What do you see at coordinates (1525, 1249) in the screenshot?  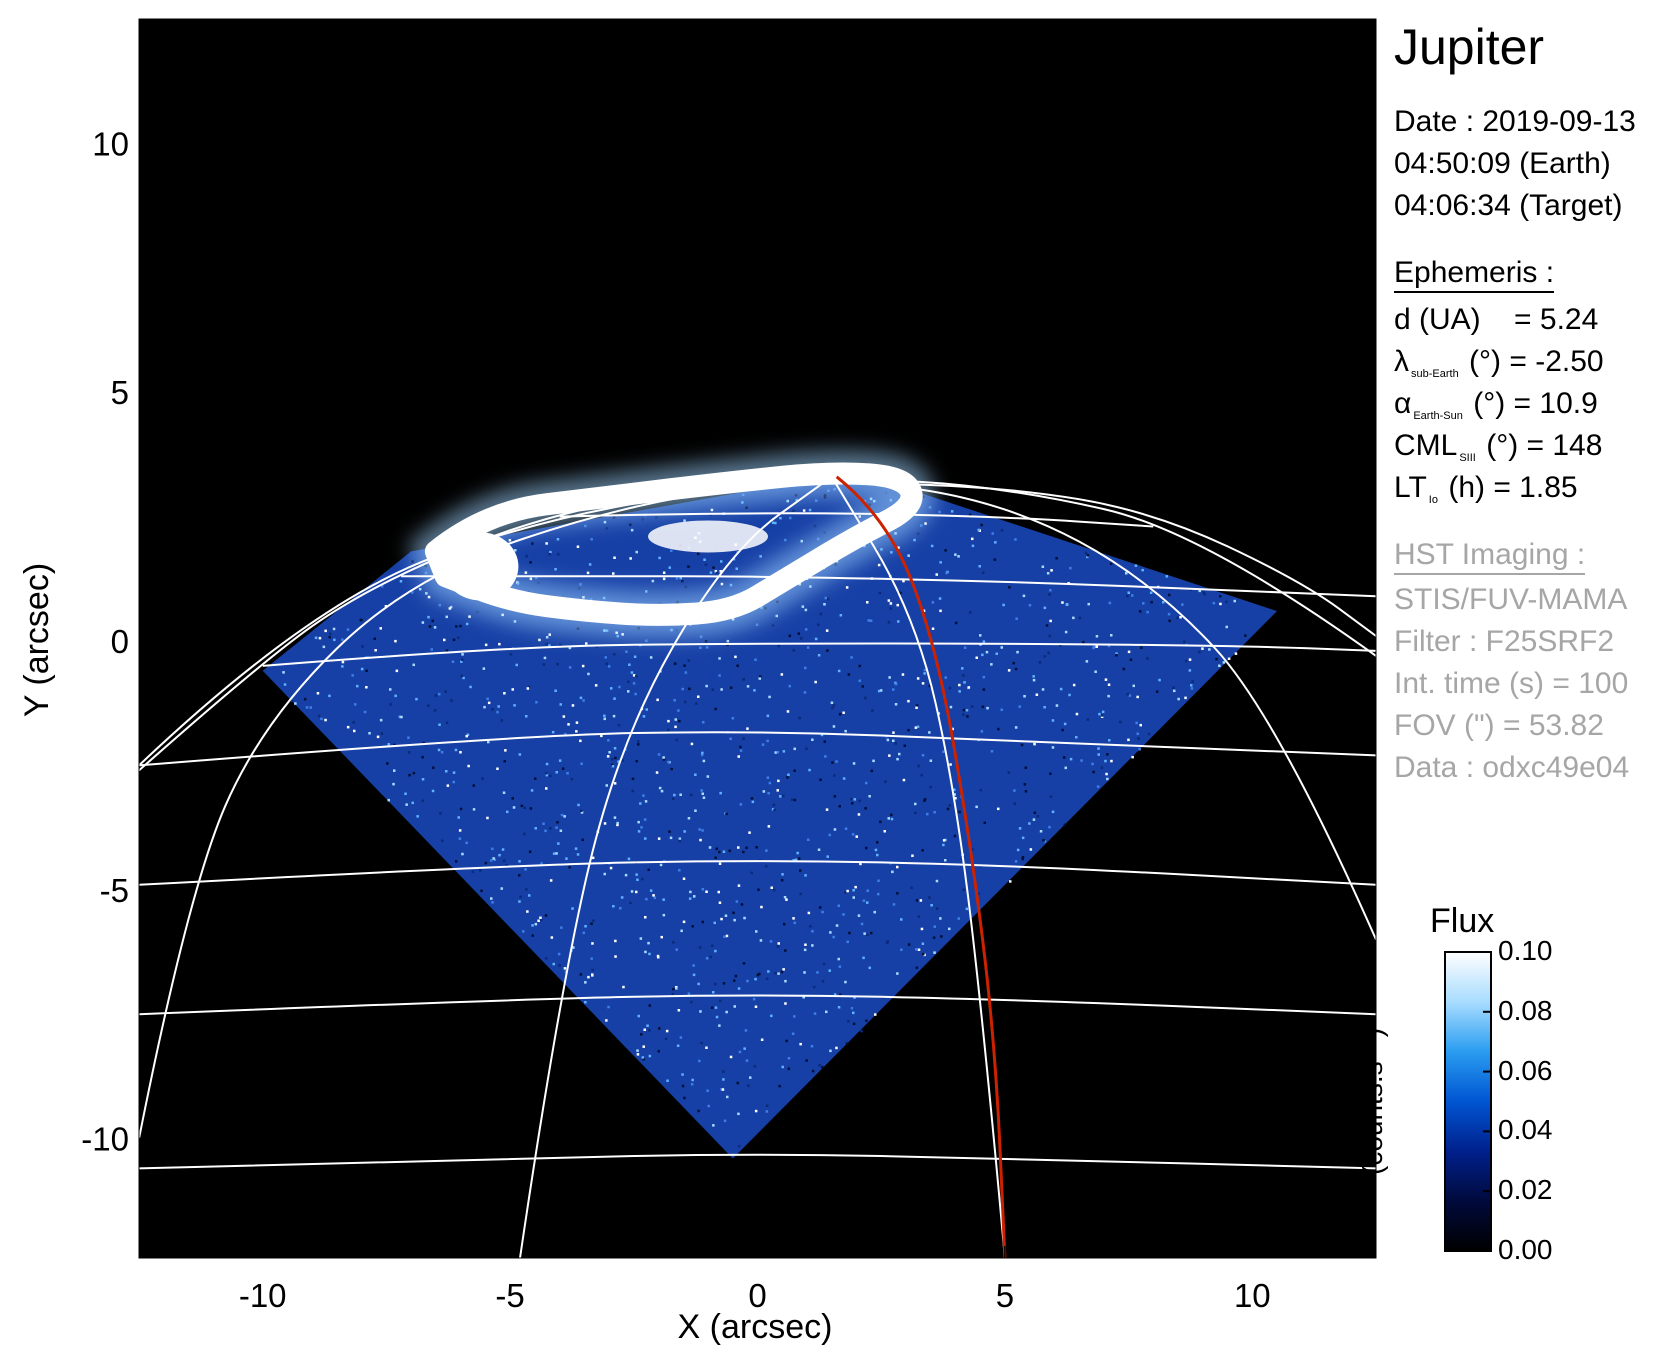 I see `colorbar-tick-label: 0.00` at bounding box center [1525, 1249].